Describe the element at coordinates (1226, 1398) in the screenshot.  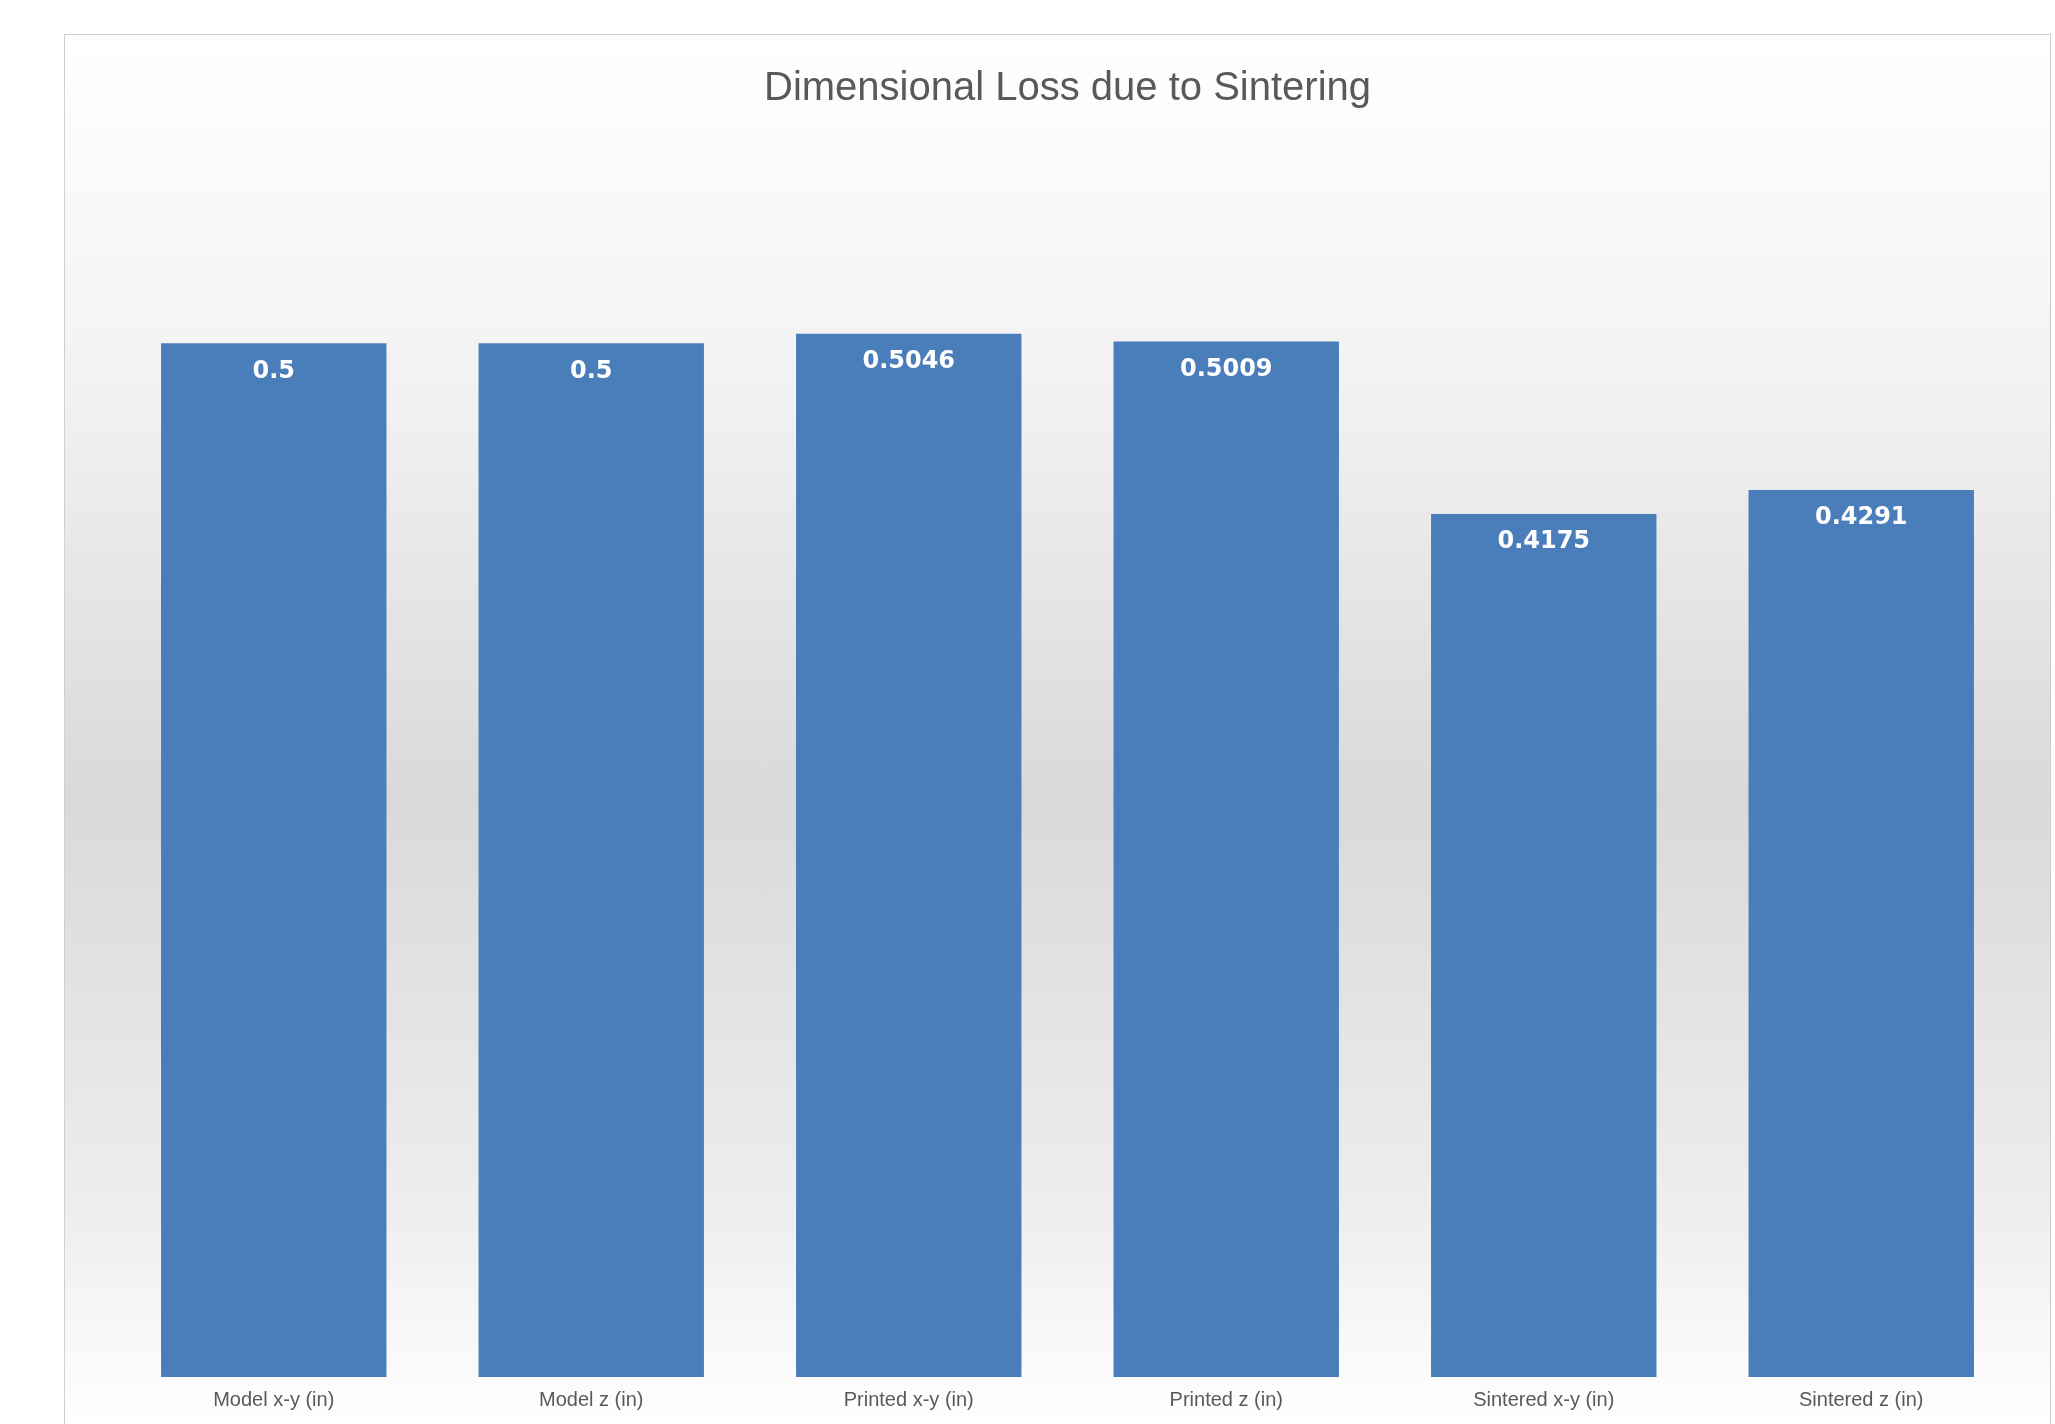
I see `x-tick-label: Printed z (in)` at that location.